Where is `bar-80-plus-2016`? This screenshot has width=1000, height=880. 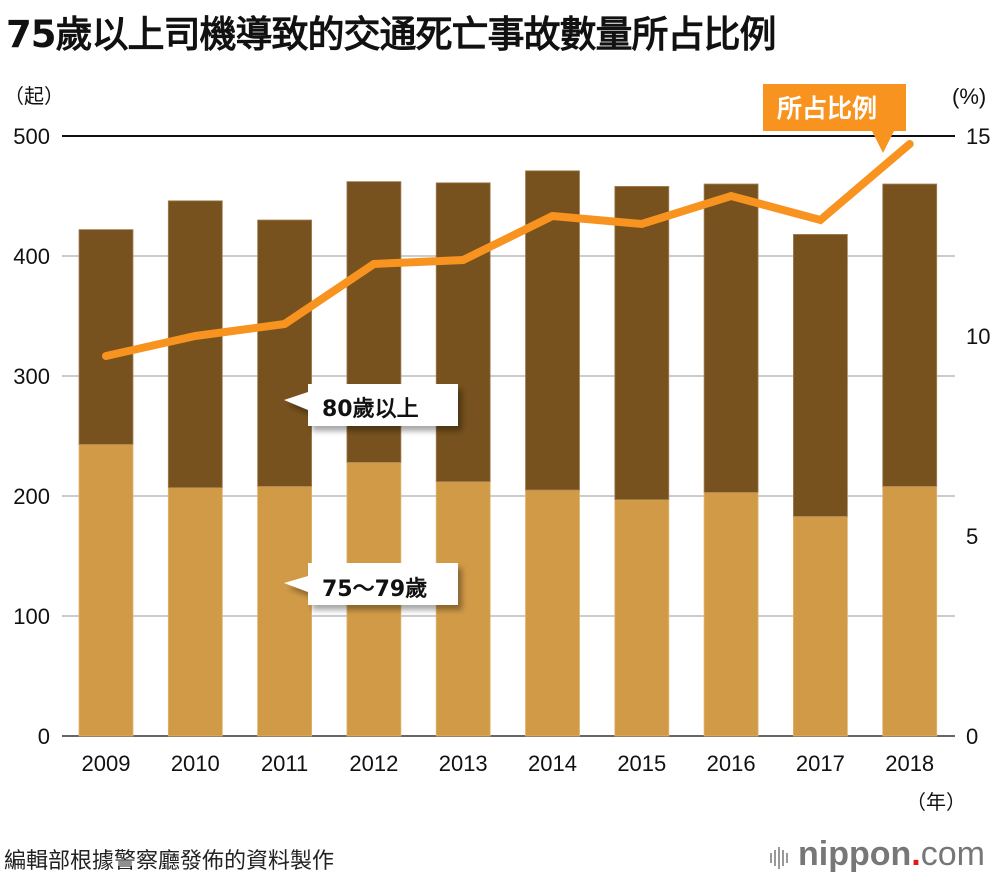 bar-80-plus-2016 is located at coordinates (731, 338).